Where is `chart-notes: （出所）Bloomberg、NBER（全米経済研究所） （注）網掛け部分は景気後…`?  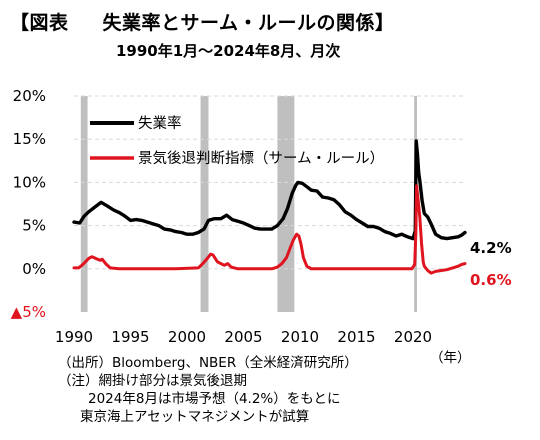 chart-notes: （出所）Bloomberg、NBER（全米経済研究所） （注）網掛け部分は景気後… is located at coordinates (208, 390).